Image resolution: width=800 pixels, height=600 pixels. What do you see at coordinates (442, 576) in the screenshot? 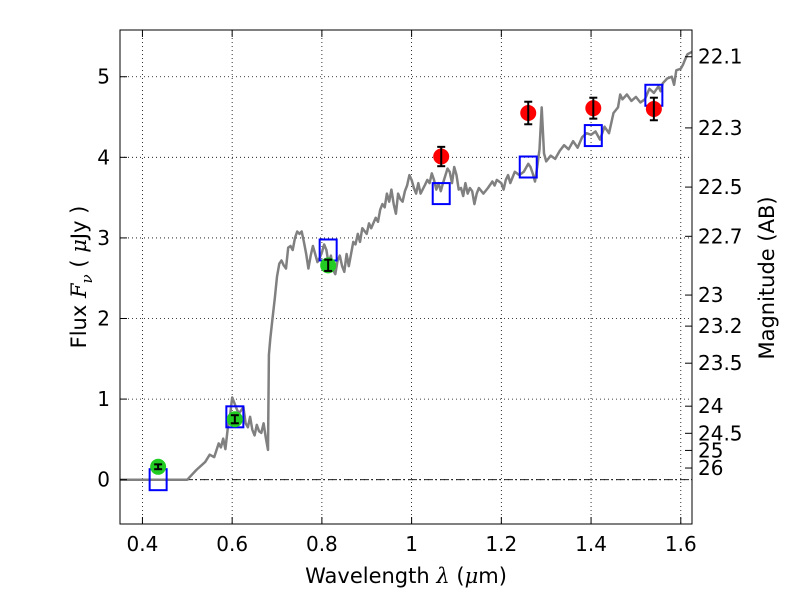
I see `x-axis-lambda-symbol: λ` at bounding box center [442, 576].